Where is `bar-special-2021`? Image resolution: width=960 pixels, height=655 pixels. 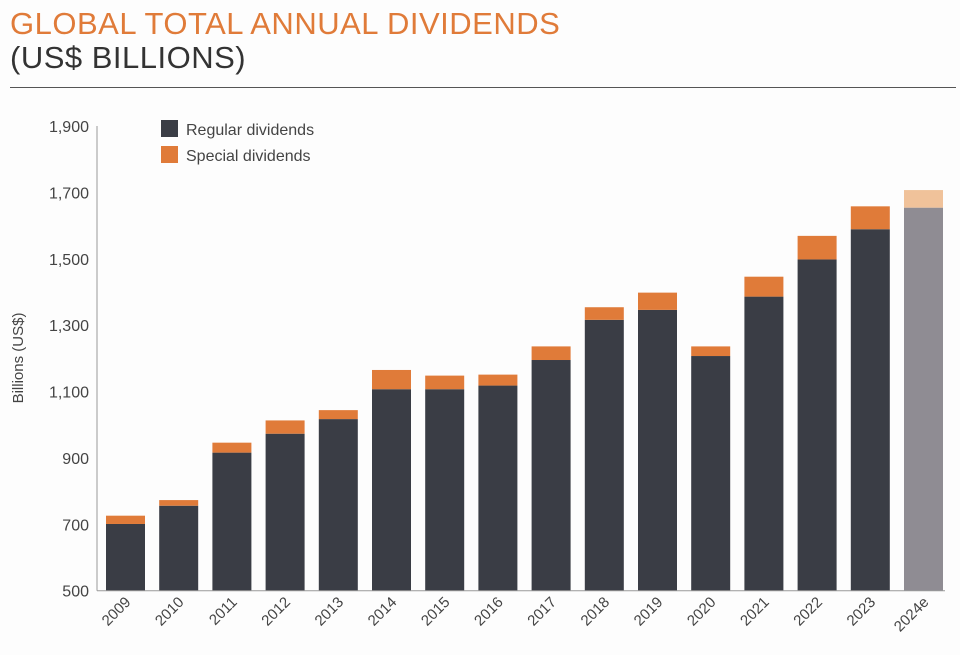
bar-special-2021 is located at coordinates (764, 286).